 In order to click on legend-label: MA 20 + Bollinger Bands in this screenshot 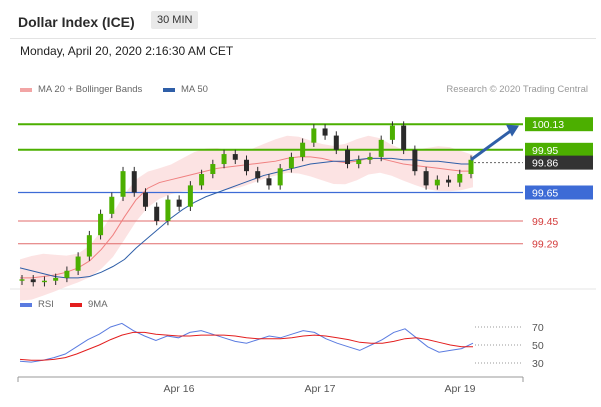, I will do `click(90, 89)`.